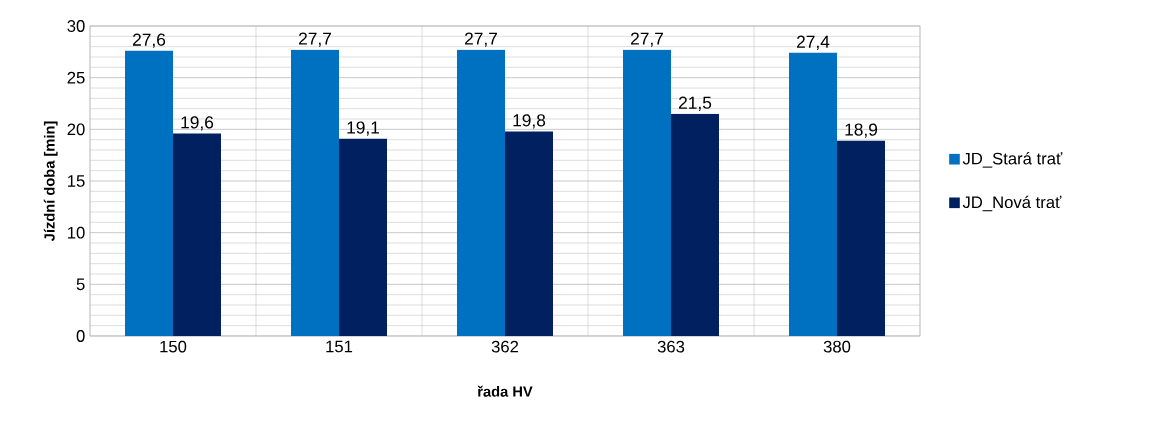 The width and height of the screenshot is (1156, 436). What do you see at coordinates (505, 391) in the screenshot?
I see `x-axis-title: řada HV` at bounding box center [505, 391].